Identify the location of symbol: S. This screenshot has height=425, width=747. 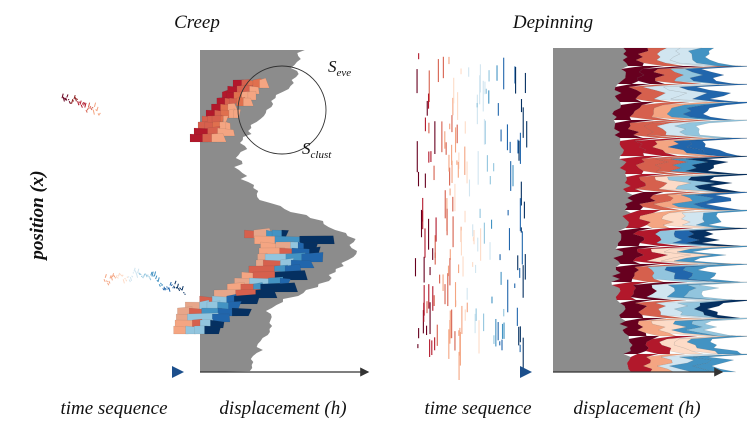
(306, 148).